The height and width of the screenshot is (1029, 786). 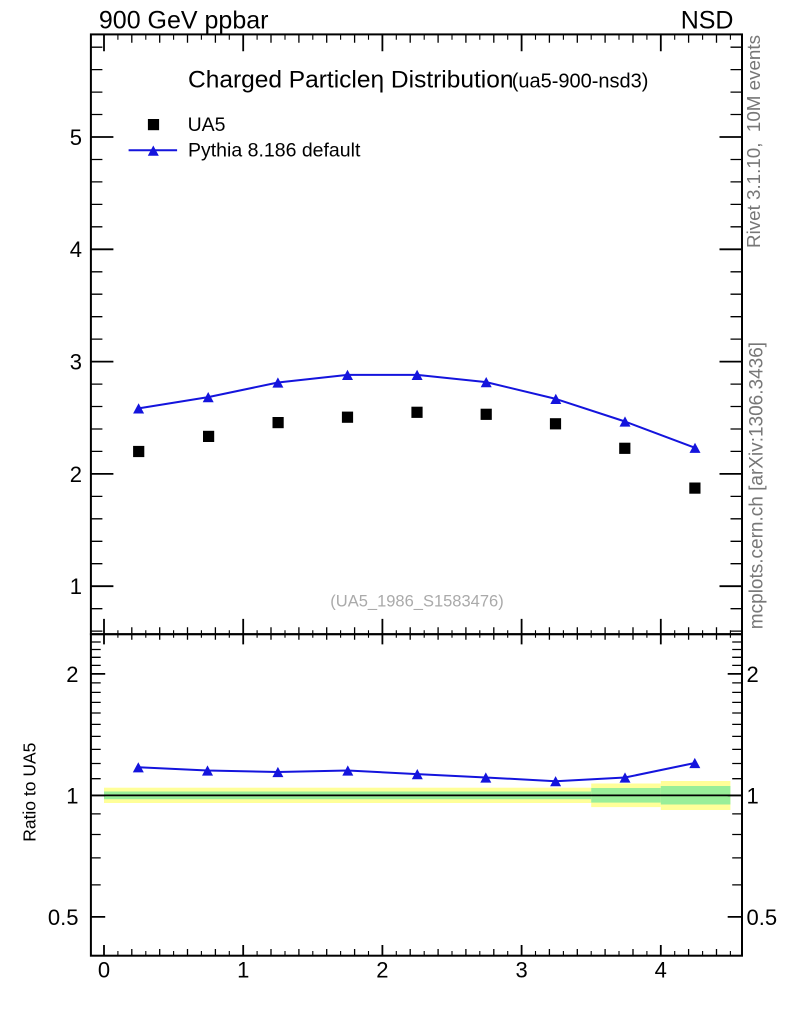 I want to click on svg-text: NSD, so click(x=707, y=21).